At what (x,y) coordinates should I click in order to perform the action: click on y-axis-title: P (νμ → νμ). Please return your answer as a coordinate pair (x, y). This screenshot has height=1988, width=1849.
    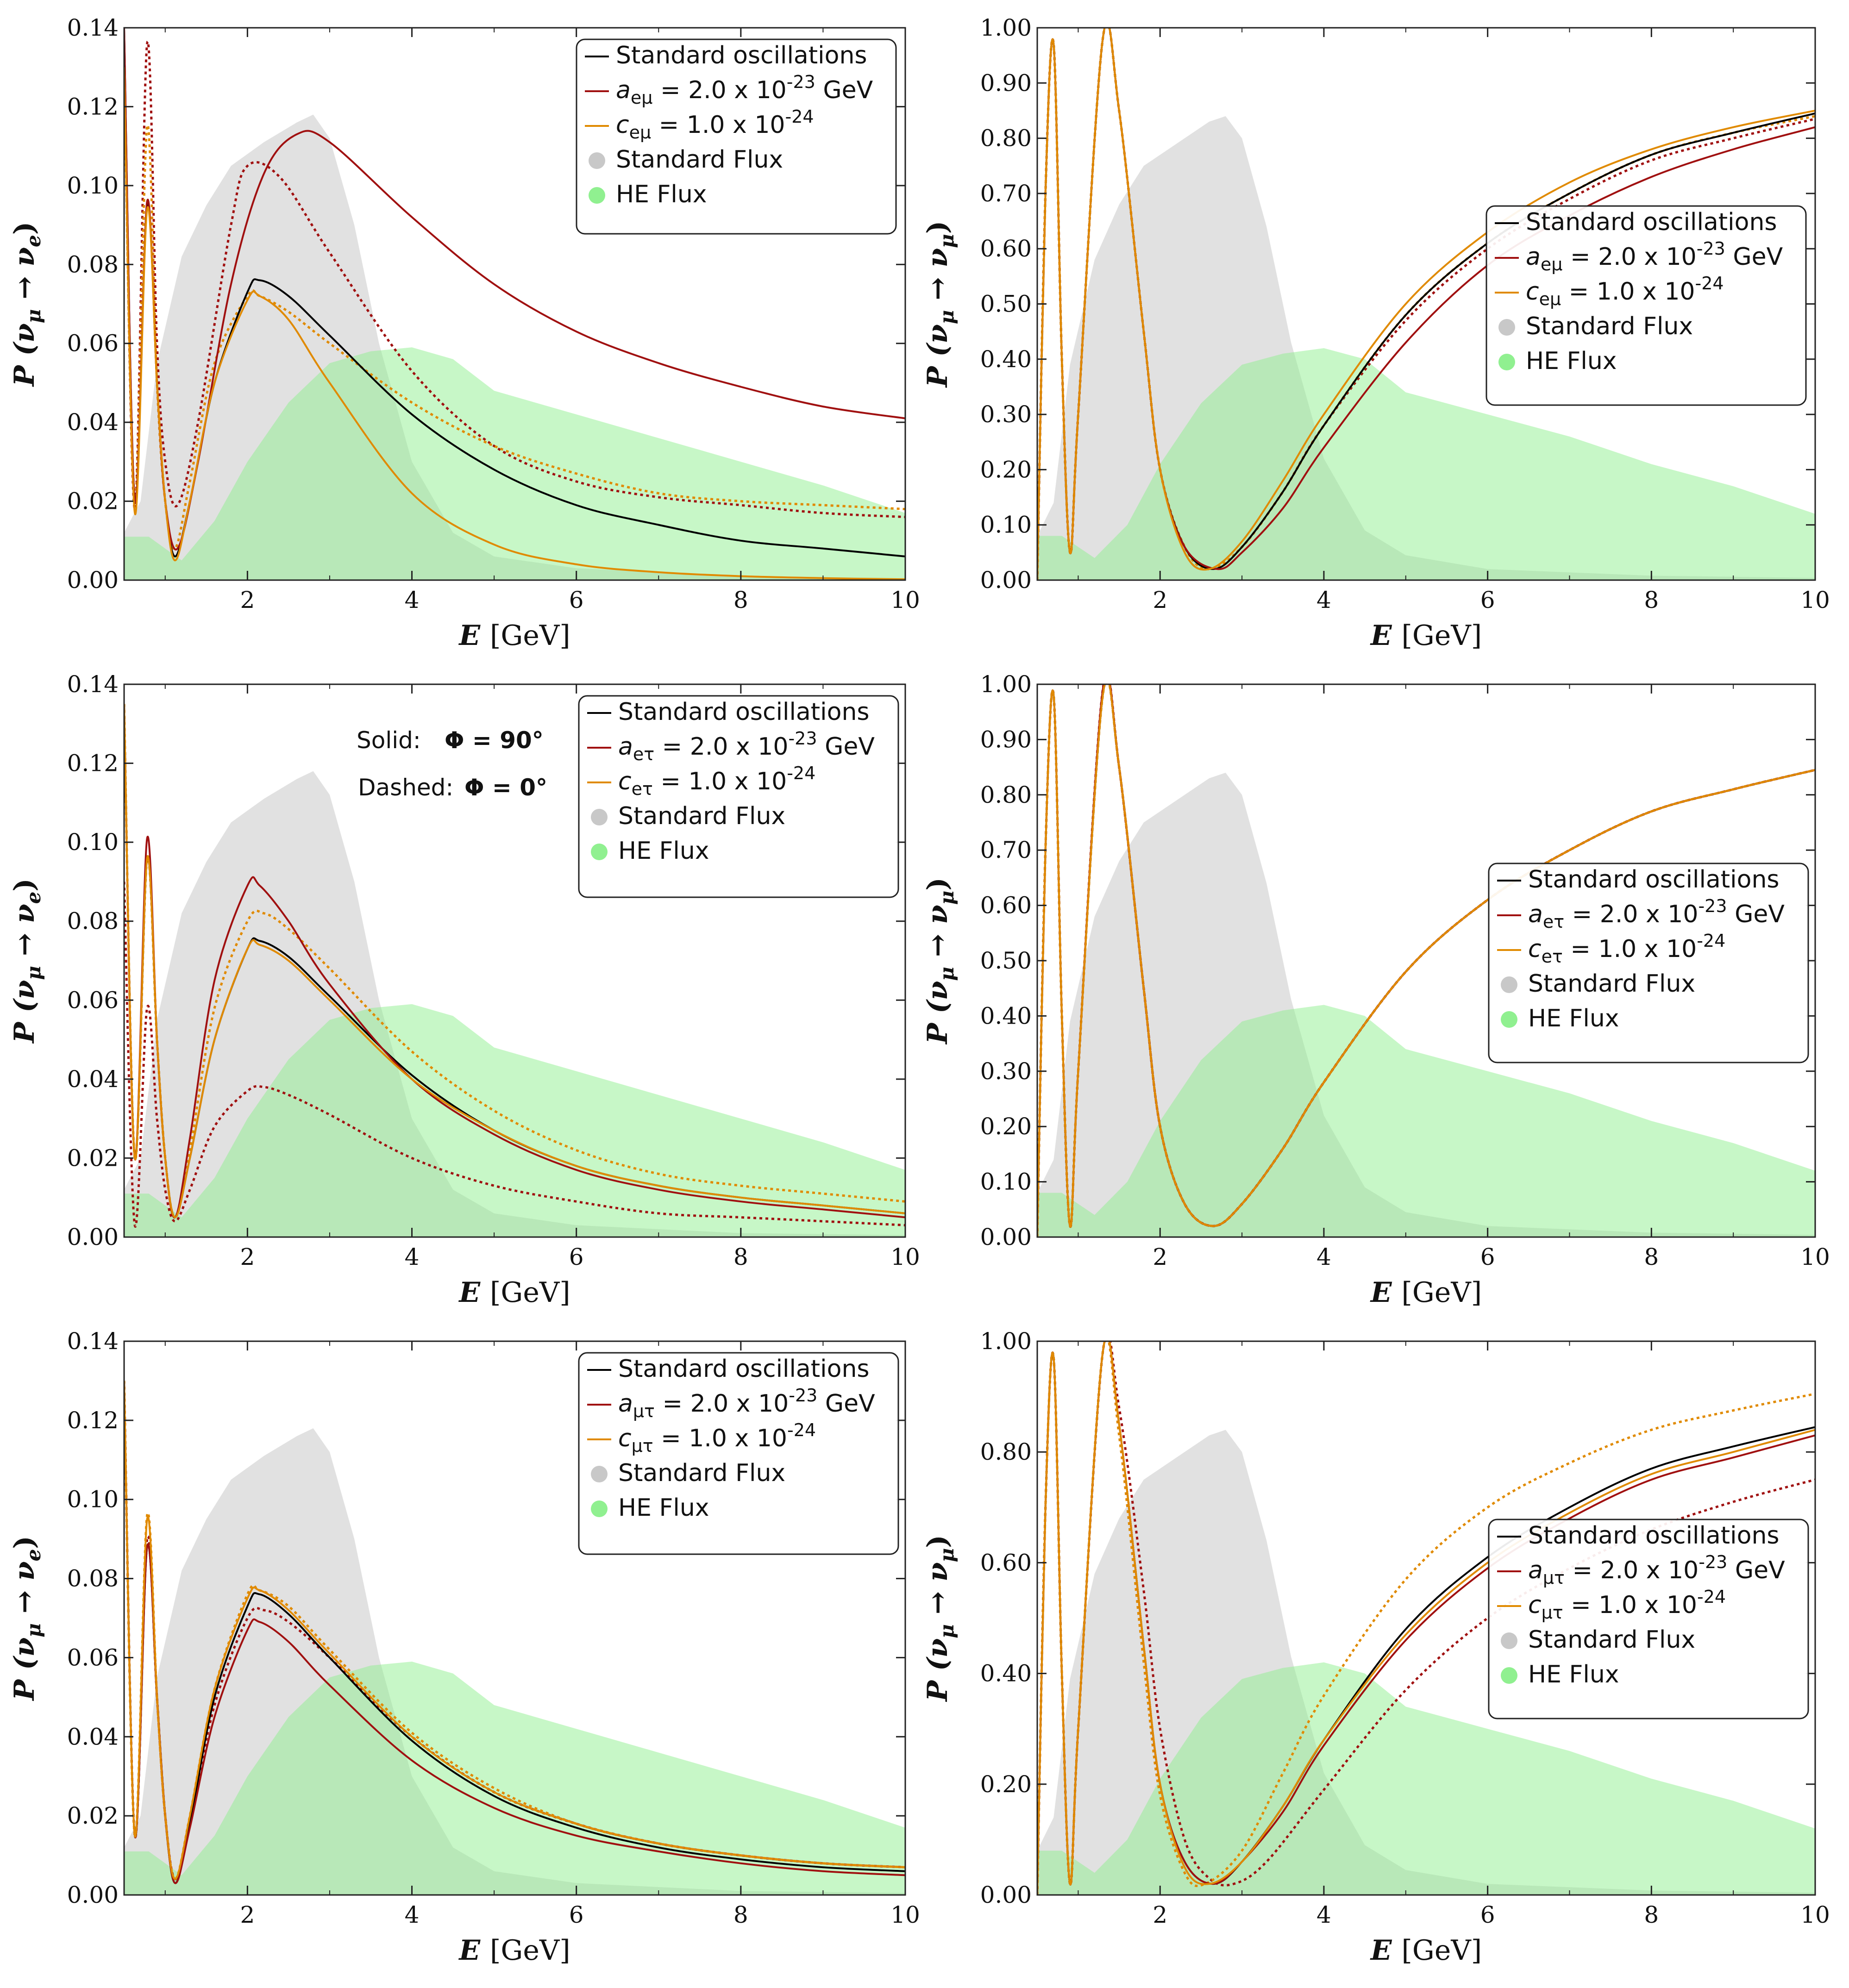
    Looking at the image, I should click on (940, 304).